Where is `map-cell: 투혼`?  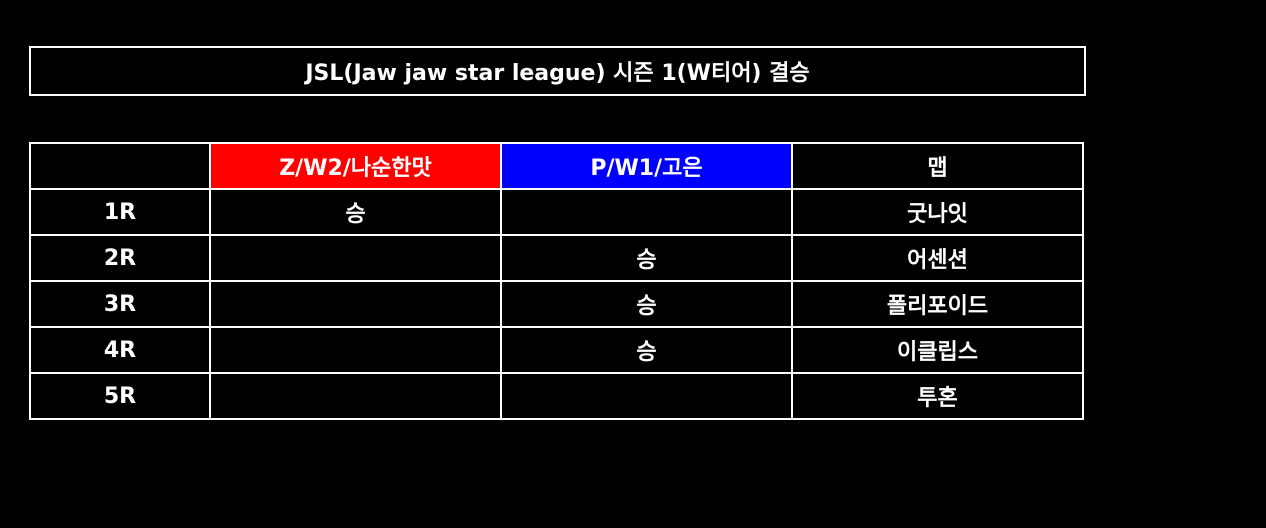 map-cell: 투혼 is located at coordinates (937, 396).